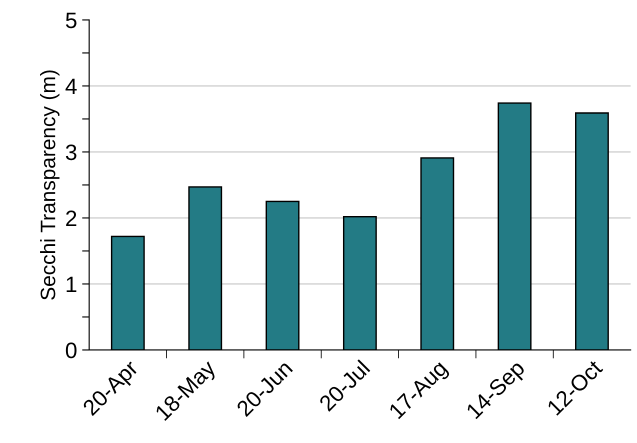 This screenshot has height=443, width=637. What do you see at coordinates (71, 284) in the screenshot?
I see `y-tick-label: 1` at bounding box center [71, 284].